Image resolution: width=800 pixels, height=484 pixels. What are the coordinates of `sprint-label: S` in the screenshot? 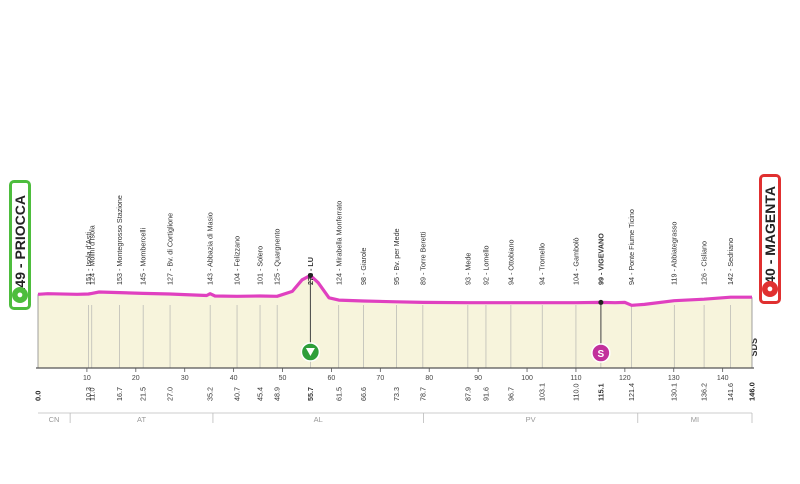 It's located at (601, 354).